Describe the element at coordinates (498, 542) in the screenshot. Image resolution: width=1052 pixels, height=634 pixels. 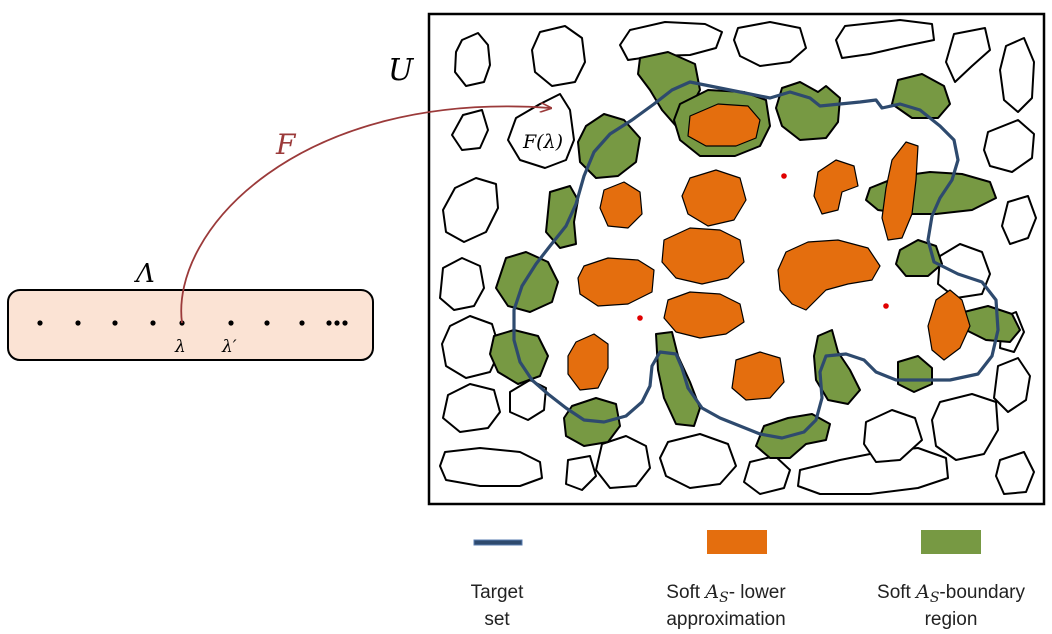
I see `legend-target-set-line` at that location.